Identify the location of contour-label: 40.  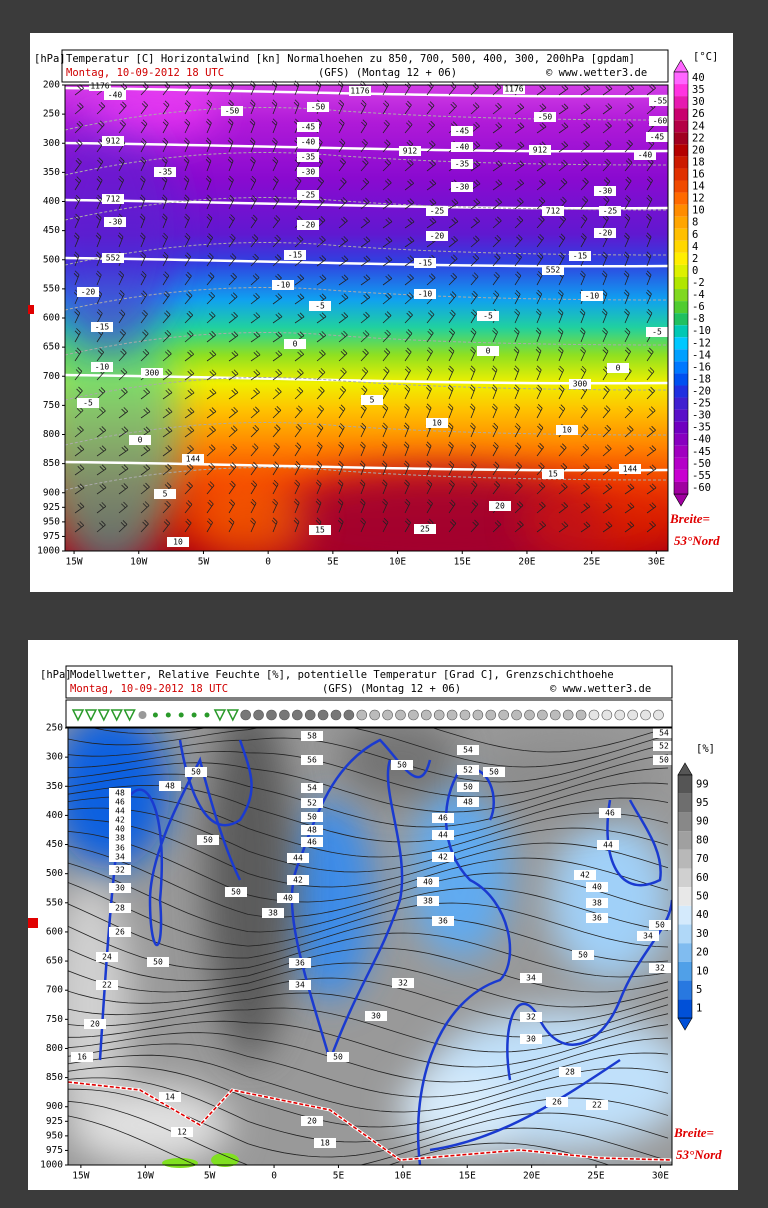
(597, 887).